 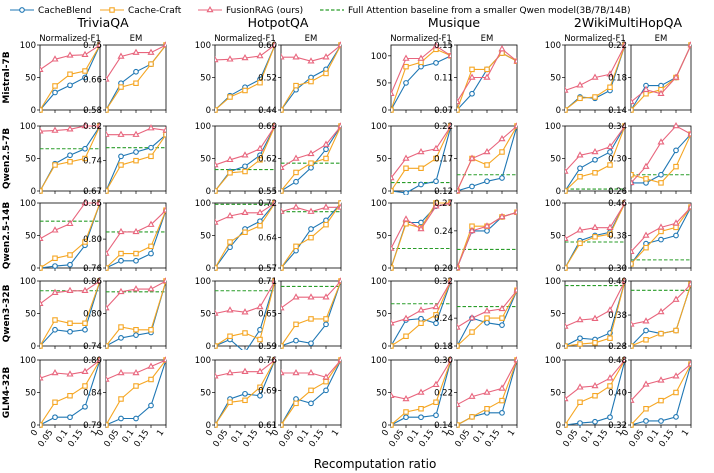 I want to click on legend-item-cachecraft: Cache-Craft, so click(x=141, y=11).